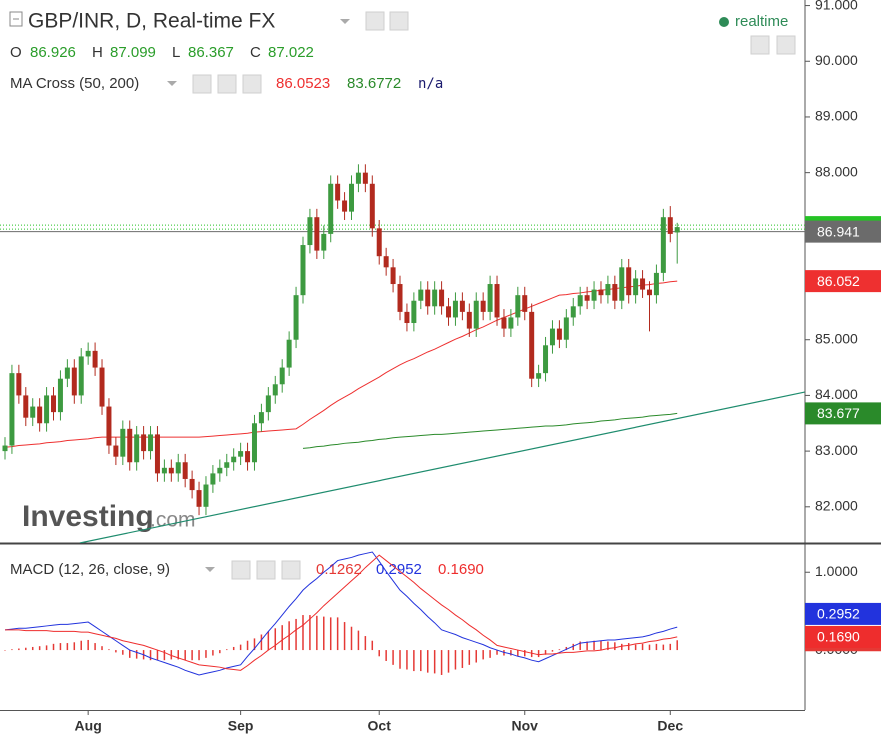 The width and height of the screenshot is (881, 746). I want to click on y-tick-label: 85.000, so click(836, 338).